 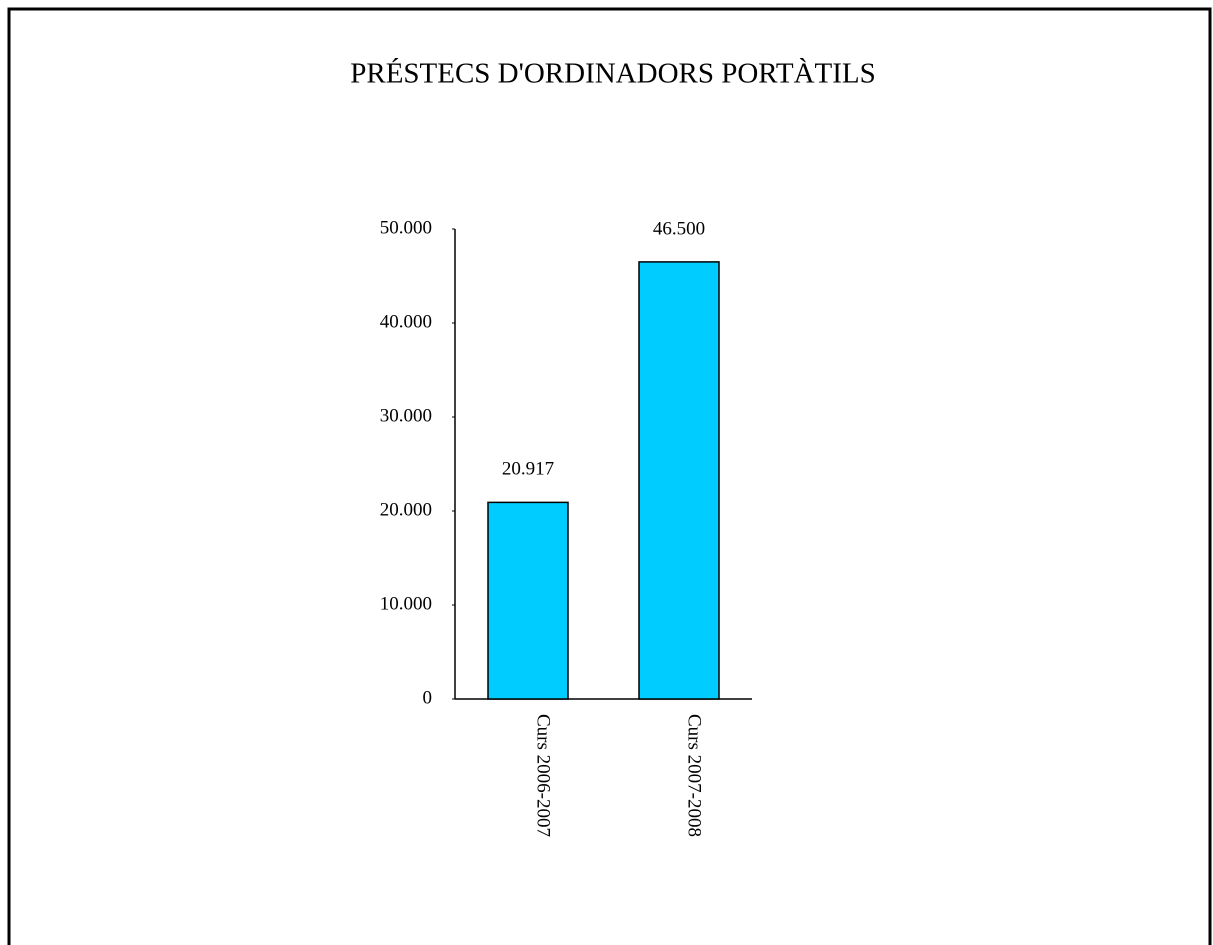 I want to click on value-label: 46.500, so click(x=679, y=228).